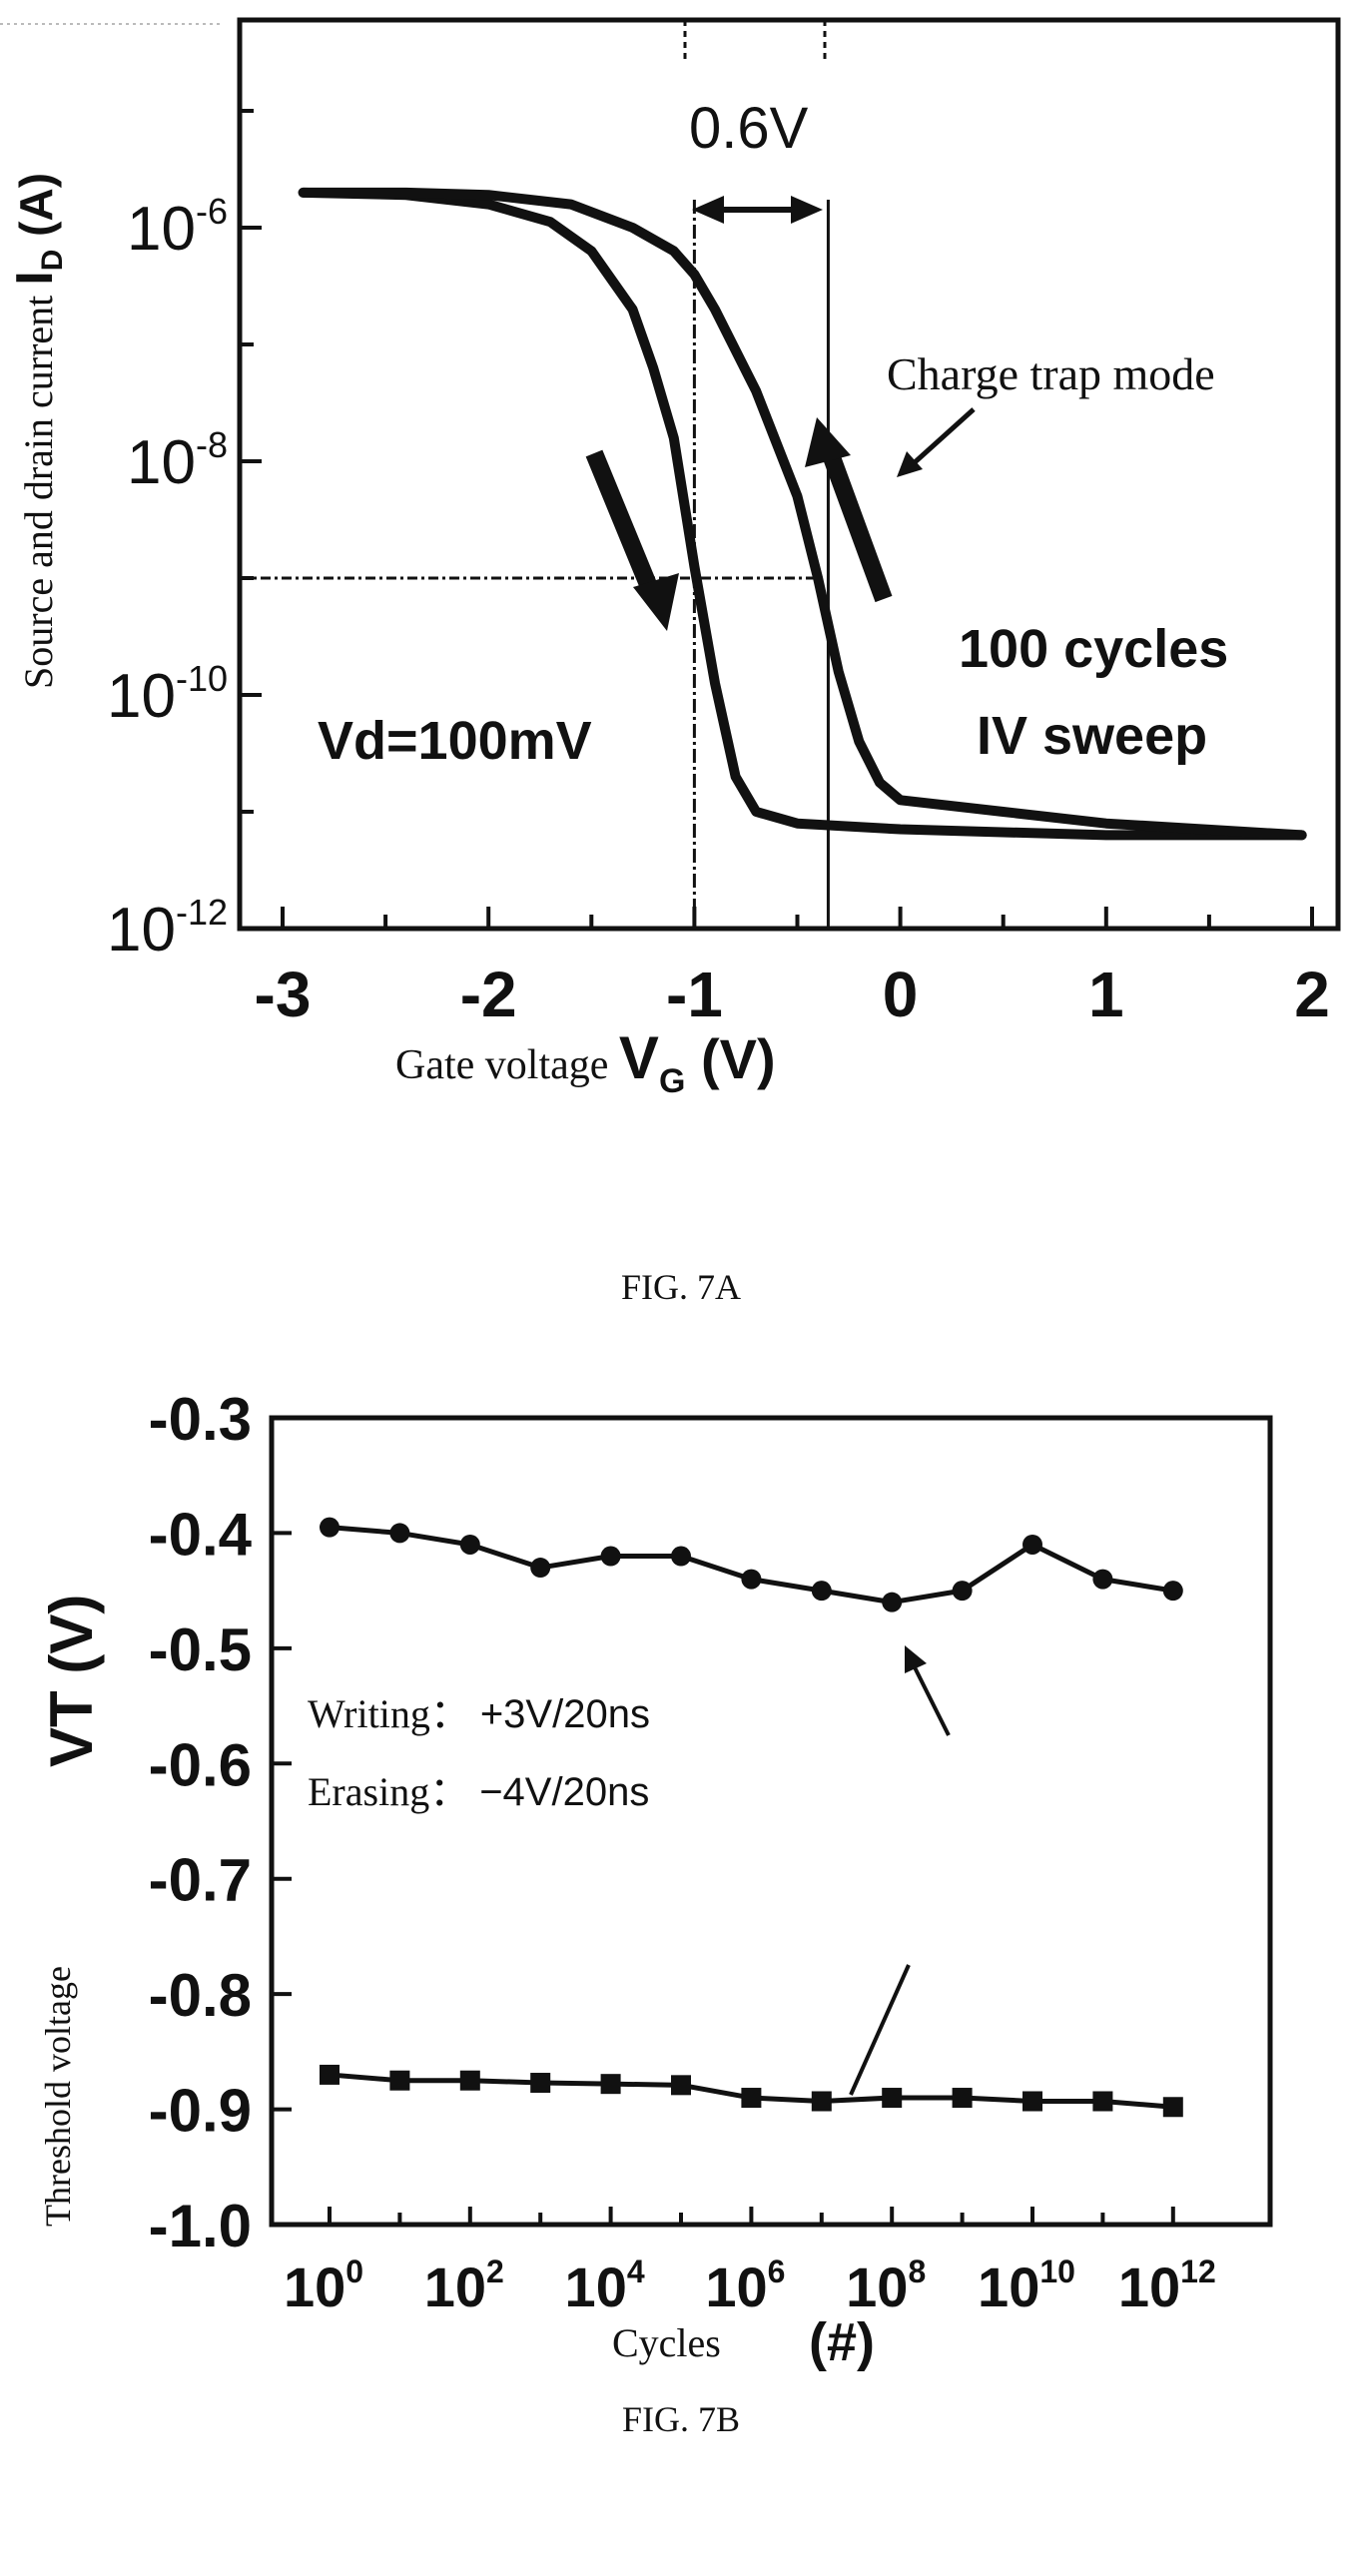 This screenshot has height=2576, width=1362. I want to click on fig-7a-x-axis-label: Gate voltage VG (V), so click(585, 1062).